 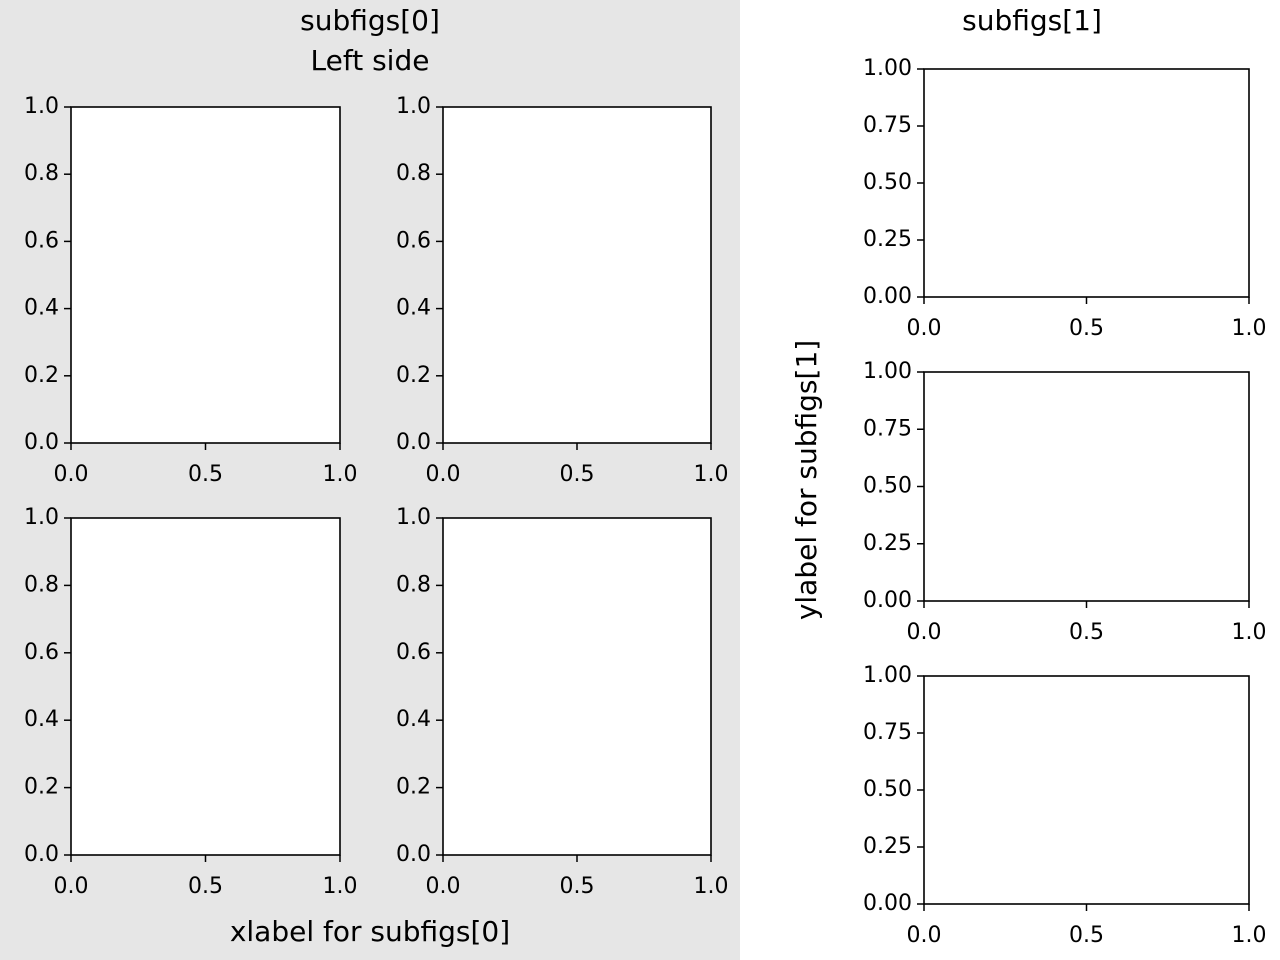 What do you see at coordinates (370, 60) in the screenshot?
I see `subfigure-subtitle: Left side` at bounding box center [370, 60].